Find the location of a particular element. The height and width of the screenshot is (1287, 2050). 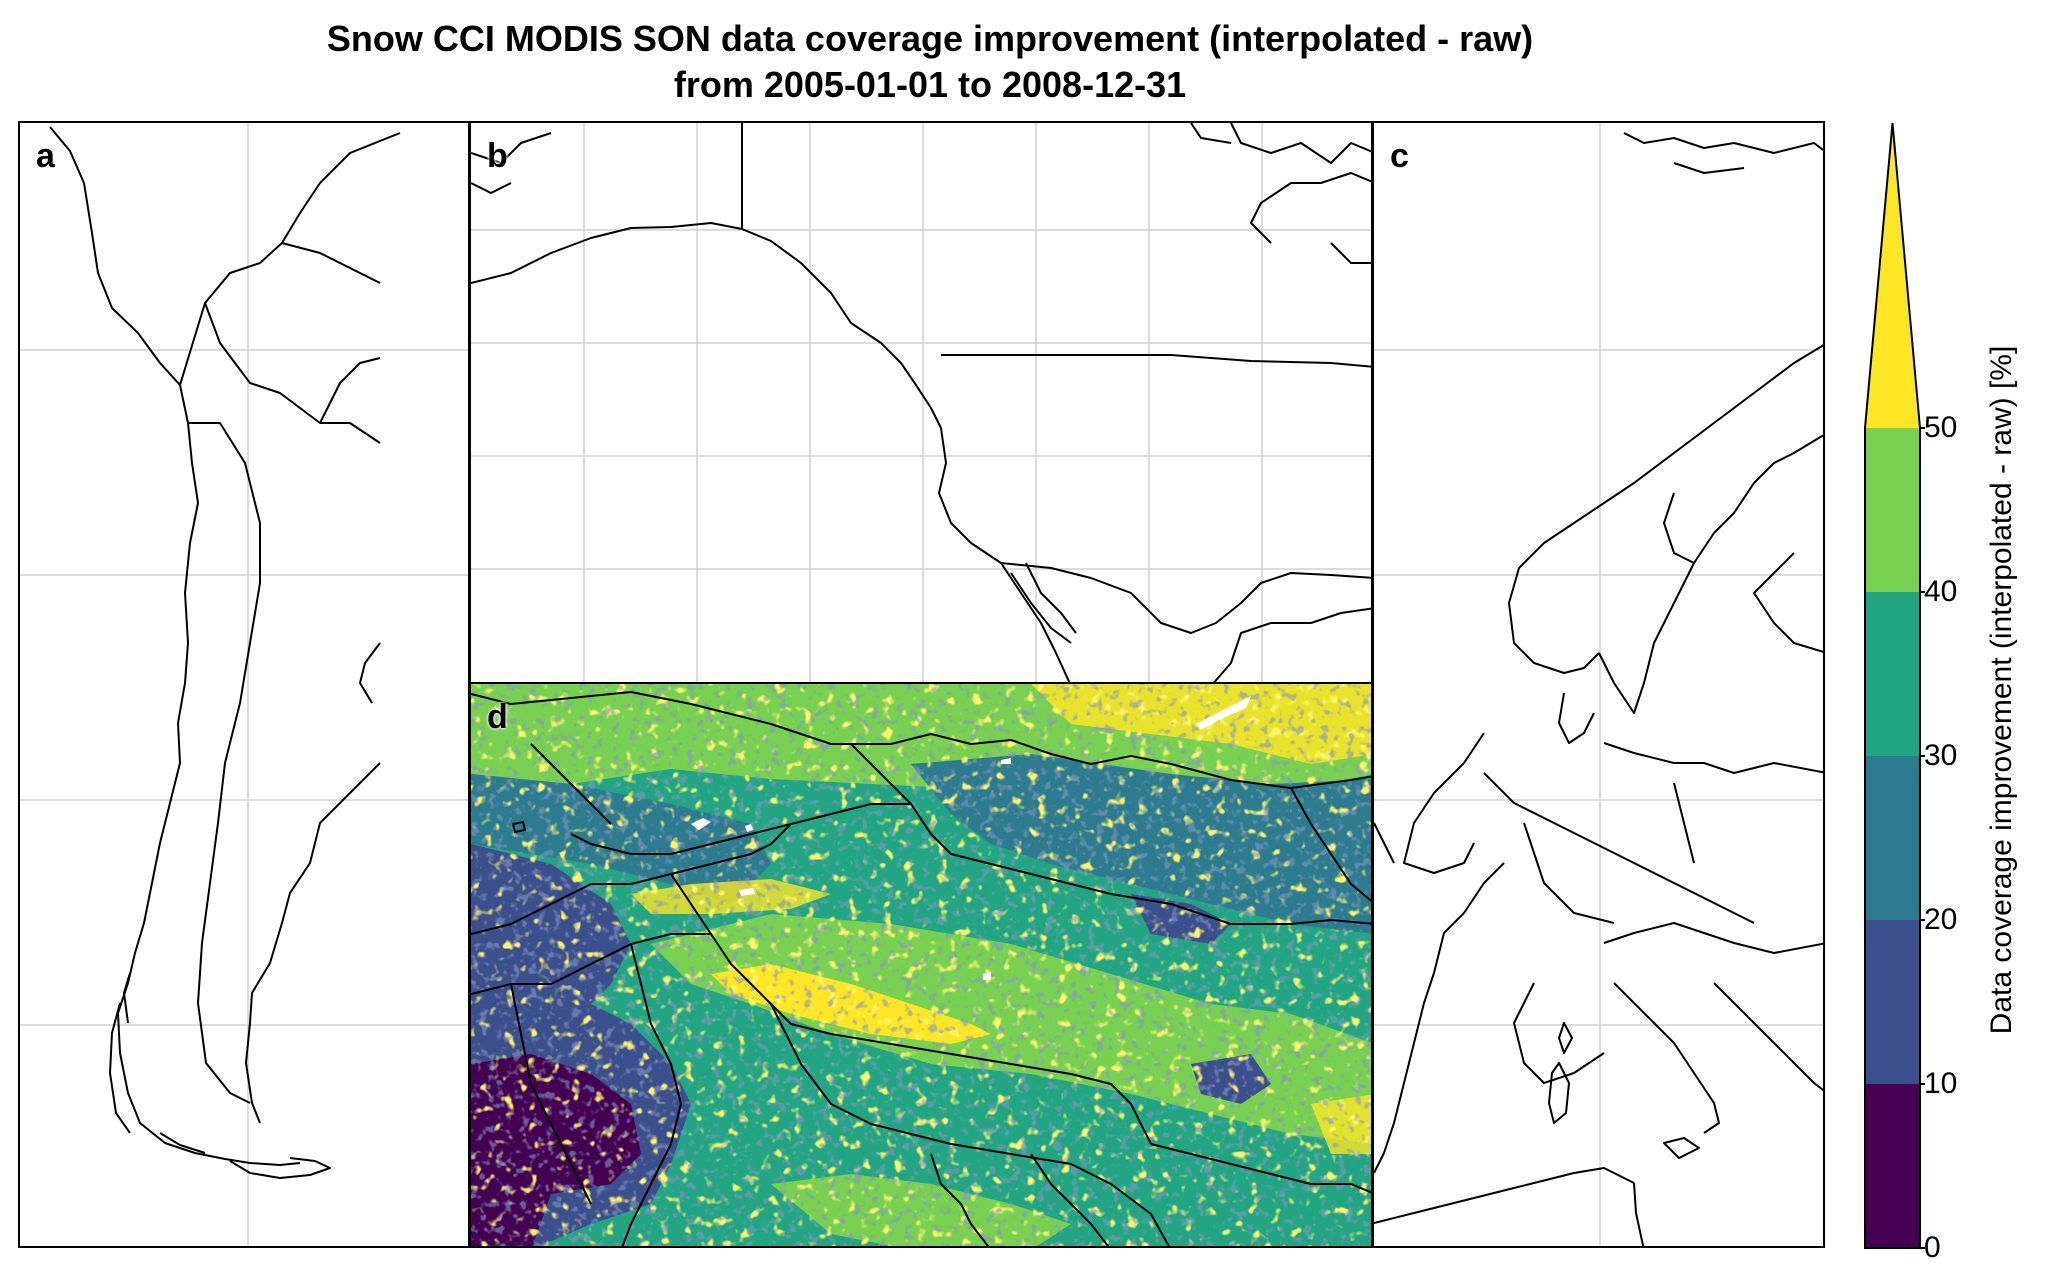

colorbar-tick-30: 30 is located at coordinates (1941, 755).